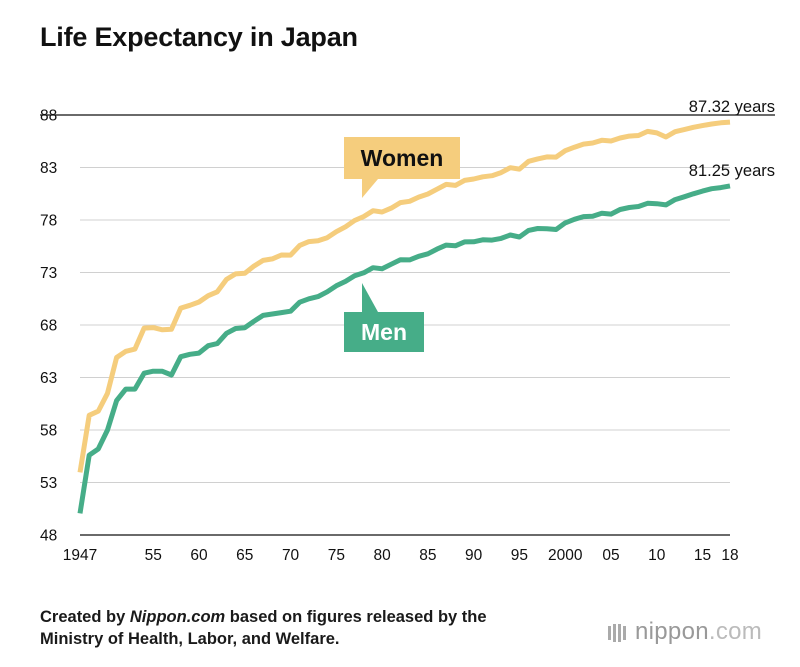  Describe the element at coordinates (48, 431) in the screenshot. I see `y-tick-label: 58` at that location.